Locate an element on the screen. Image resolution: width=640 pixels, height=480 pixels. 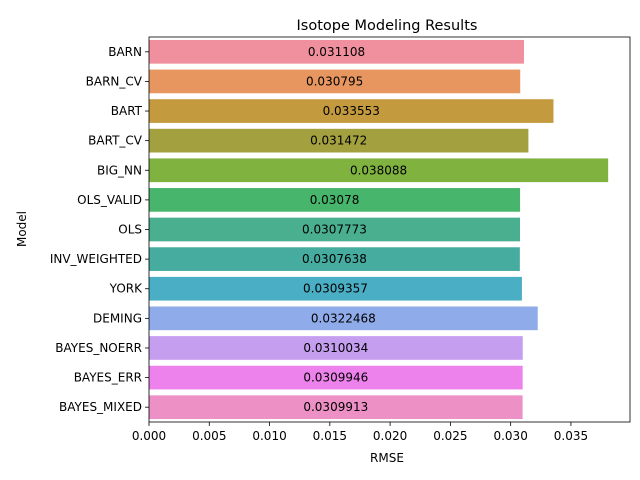
bar-bayes-noerr is located at coordinates (336, 348).